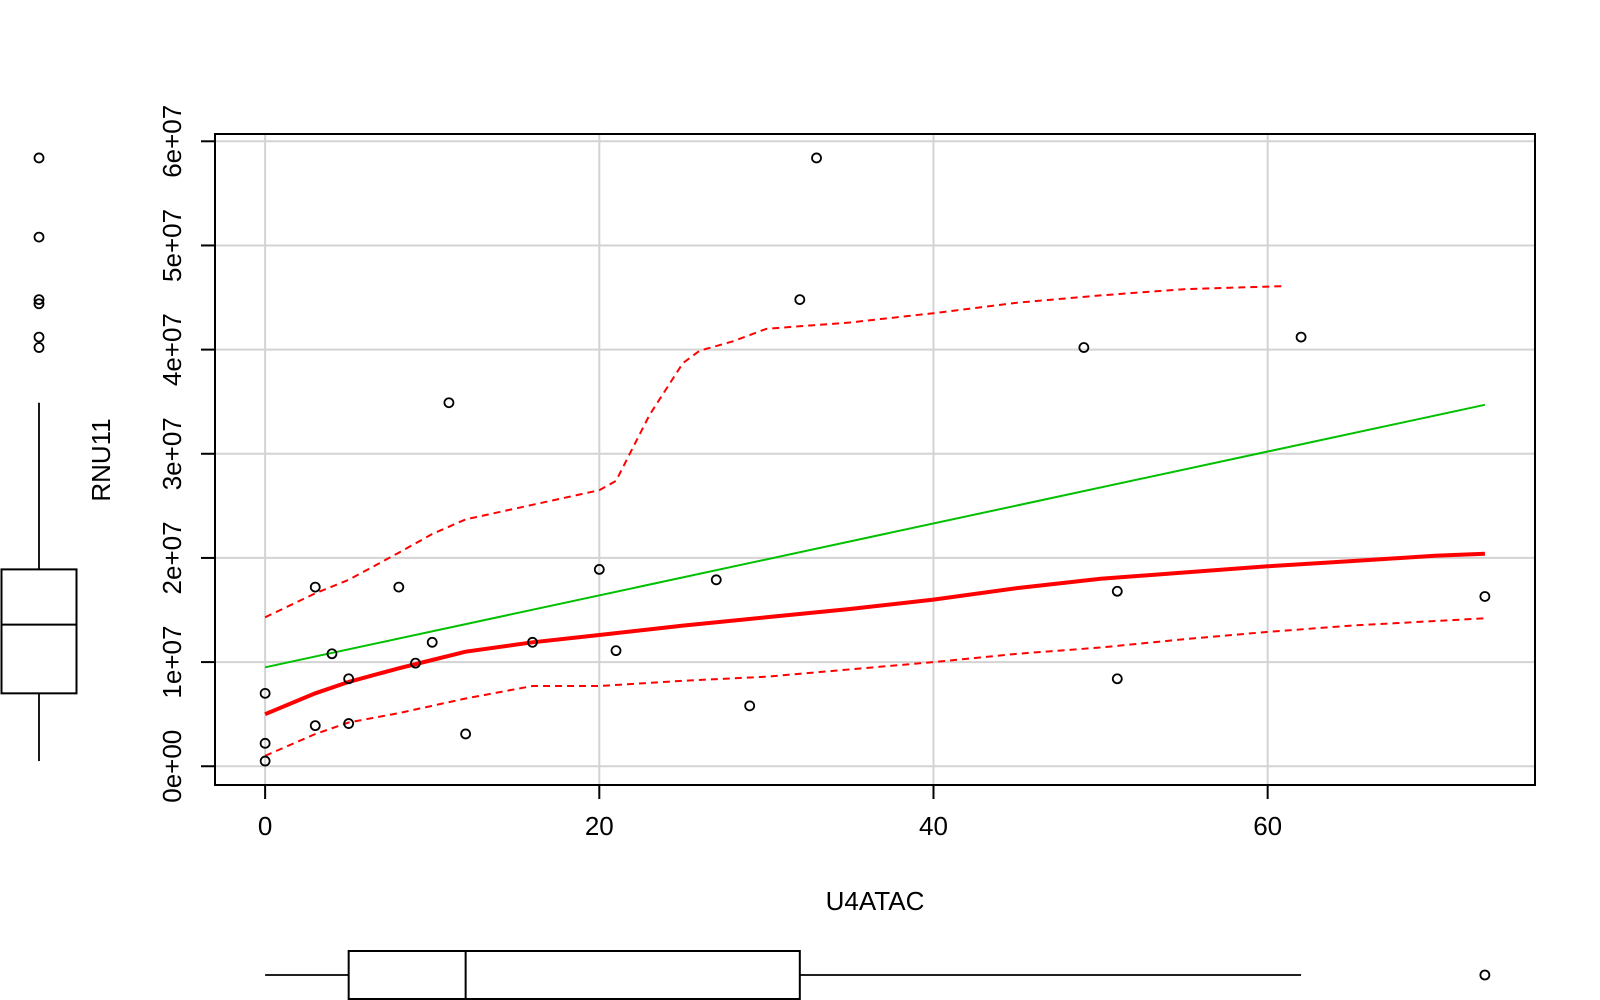 This screenshot has height=1000, width=1600. I want to click on y-tick-label: 1e+07, so click(172, 662).